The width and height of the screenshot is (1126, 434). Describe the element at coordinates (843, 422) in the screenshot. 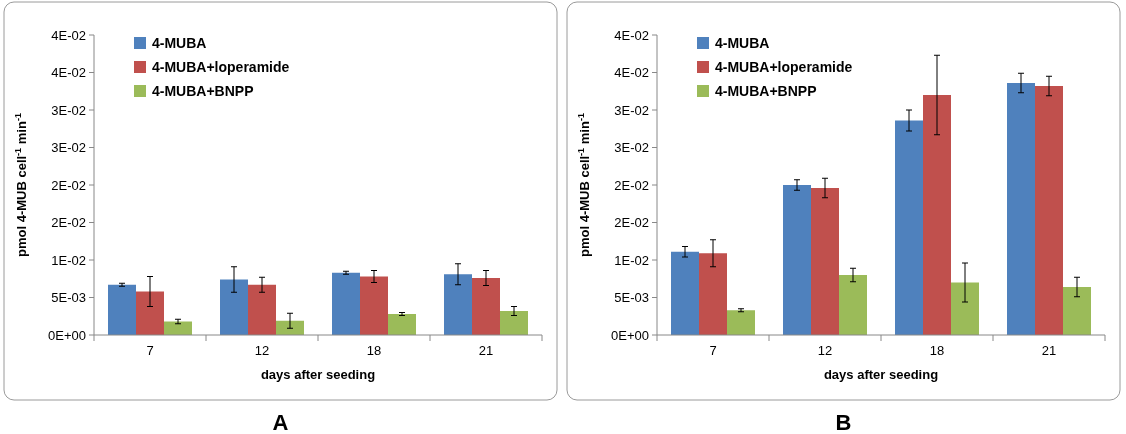

I see `text: B` at that location.